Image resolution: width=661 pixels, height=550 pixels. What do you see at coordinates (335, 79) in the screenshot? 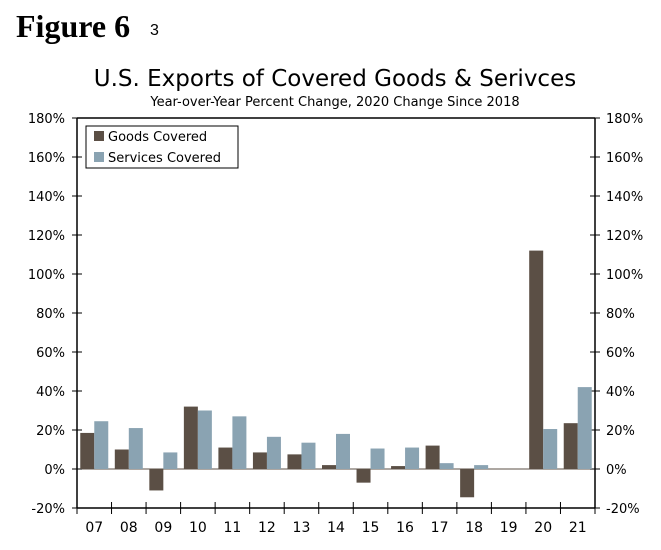
I see `chart-title: U.S. Exports of Covered Goods & Serivces` at bounding box center [335, 79].